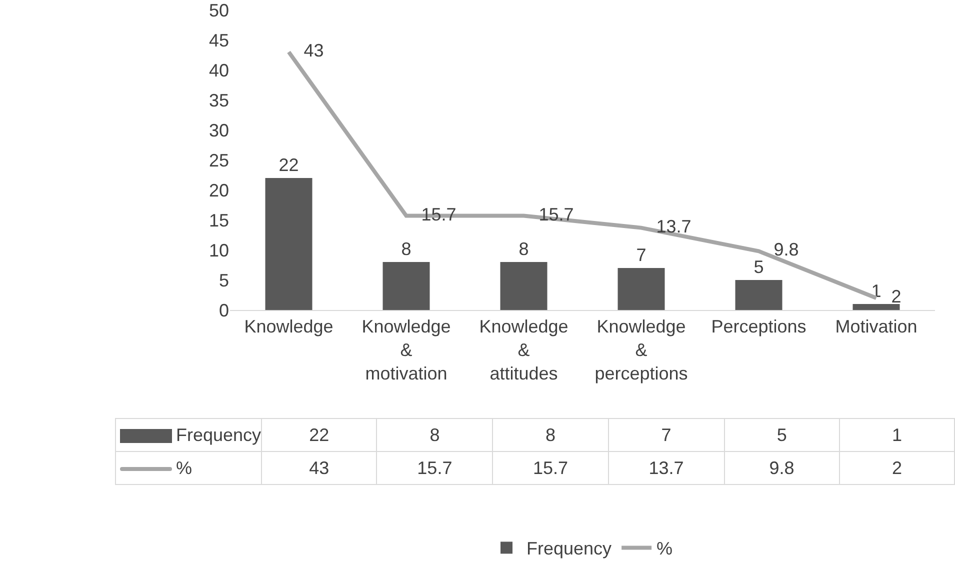 This screenshot has height=578, width=955. What do you see at coordinates (782, 435) in the screenshot?
I see `data-label: 5` at bounding box center [782, 435].